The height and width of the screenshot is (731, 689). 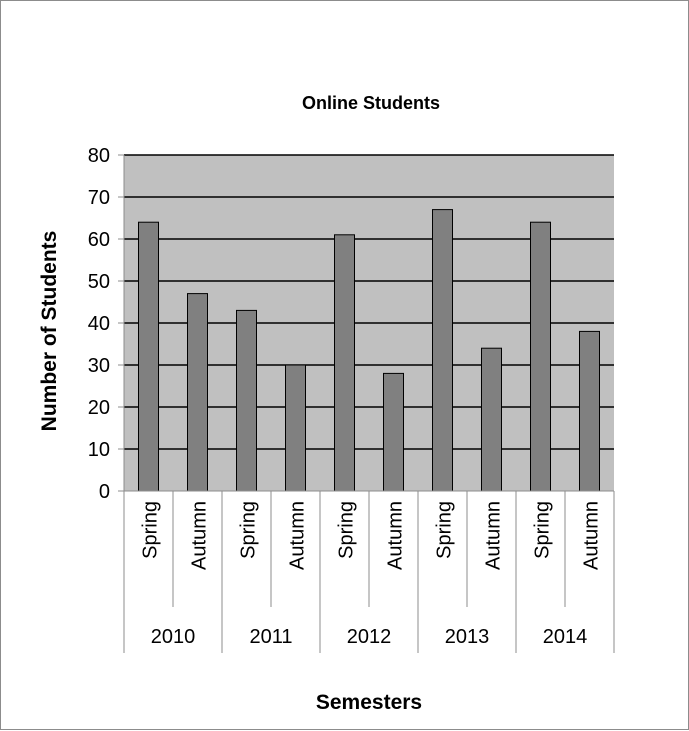 I want to click on y-tick-label: 20, so click(x=99, y=408).